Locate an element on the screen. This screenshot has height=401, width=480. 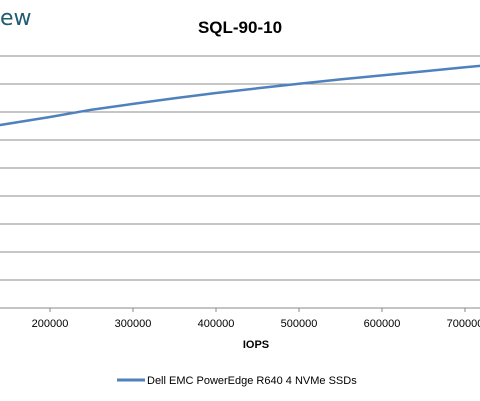
x-tick-label: 600000 is located at coordinates (382, 324).